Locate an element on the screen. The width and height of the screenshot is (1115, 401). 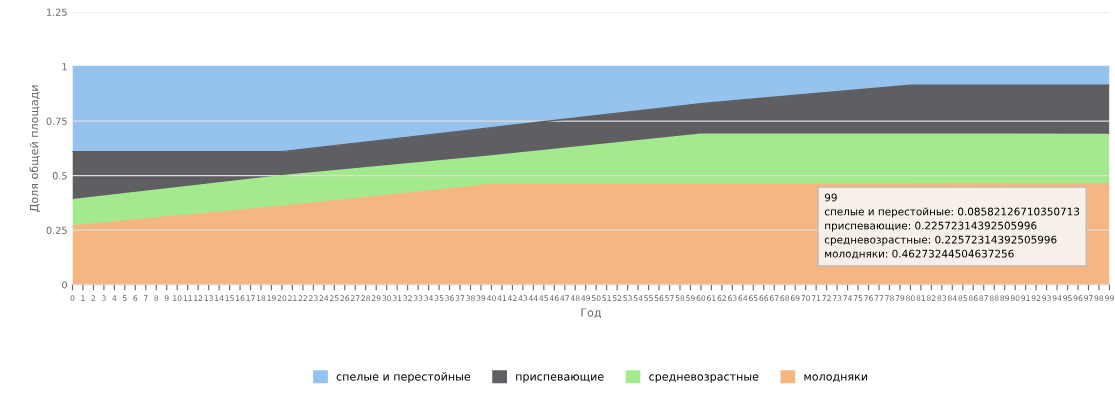
annotation: средневозрастные: 0.22572314392505996 is located at coordinates (940, 240).